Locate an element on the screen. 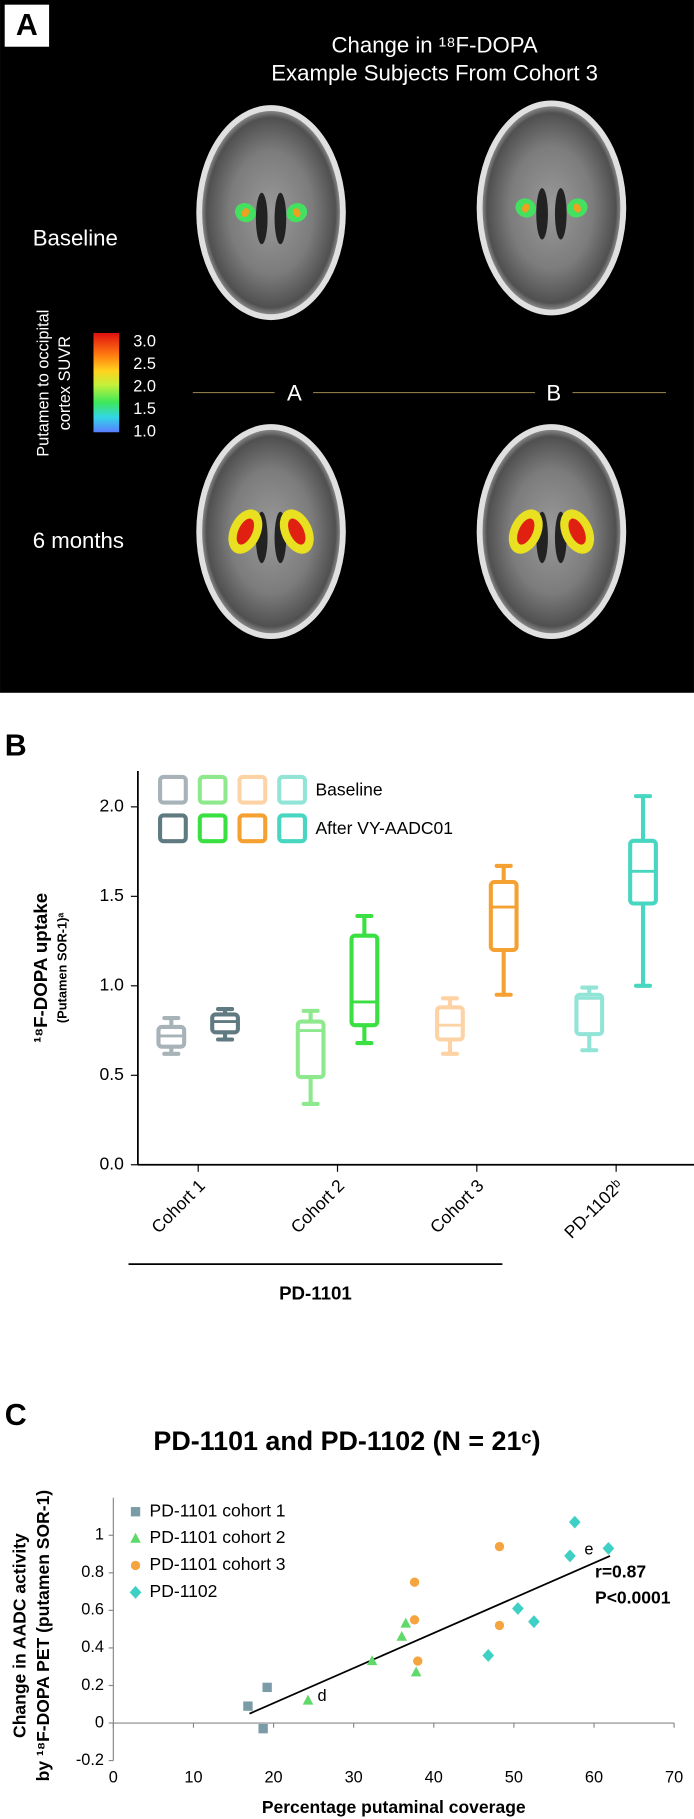 The width and height of the screenshot is (694, 1819). y-tick-label: 1 is located at coordinates (99, 1535).